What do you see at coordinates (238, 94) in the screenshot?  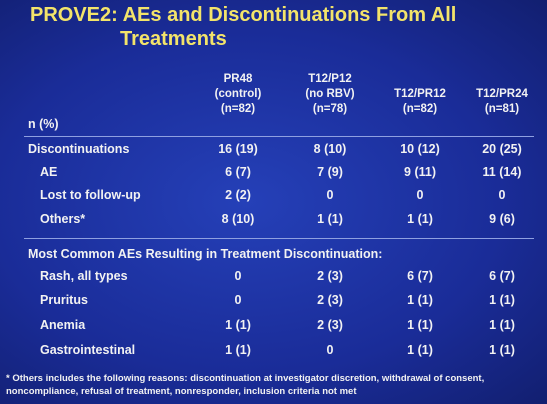 I see `column-header: (control)` at bounding box center [238, 94].